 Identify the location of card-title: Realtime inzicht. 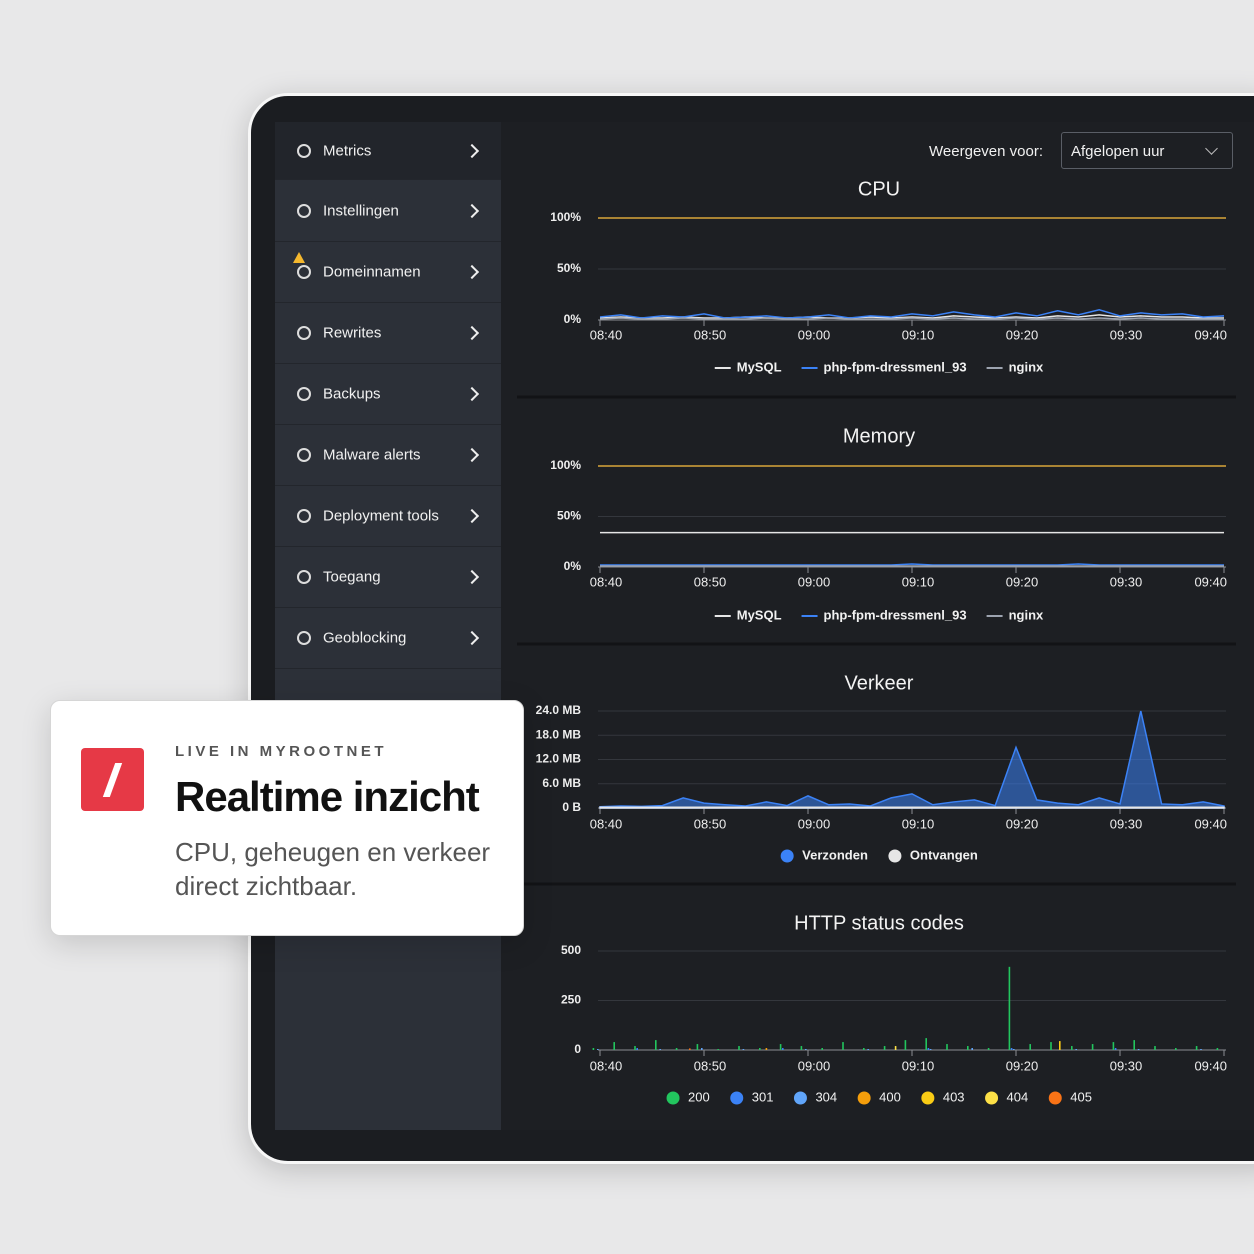
(327, 796).